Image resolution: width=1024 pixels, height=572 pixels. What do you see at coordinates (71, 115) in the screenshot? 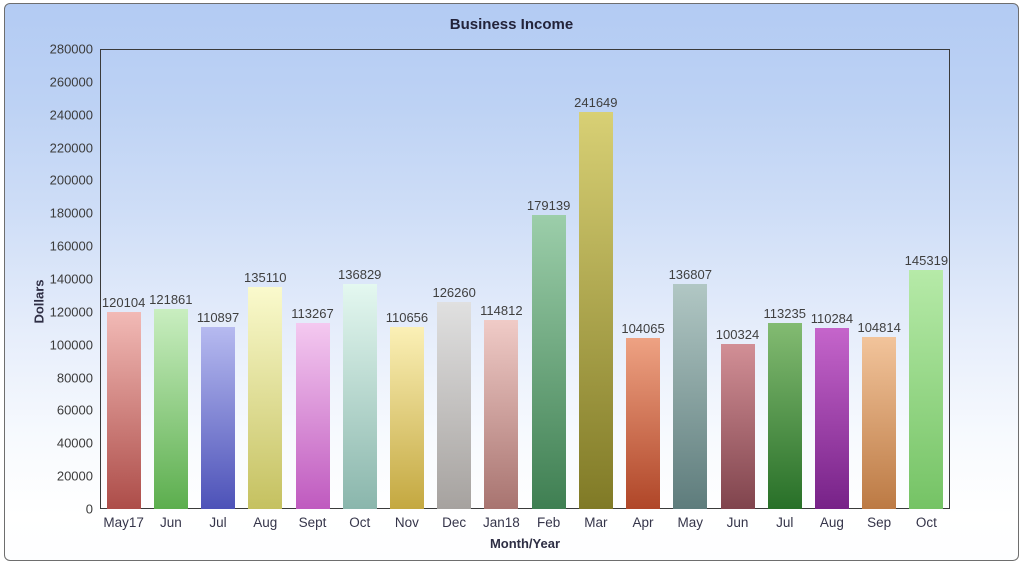
I see `y-tick-label: 240000` at bounding box center [71, 115].